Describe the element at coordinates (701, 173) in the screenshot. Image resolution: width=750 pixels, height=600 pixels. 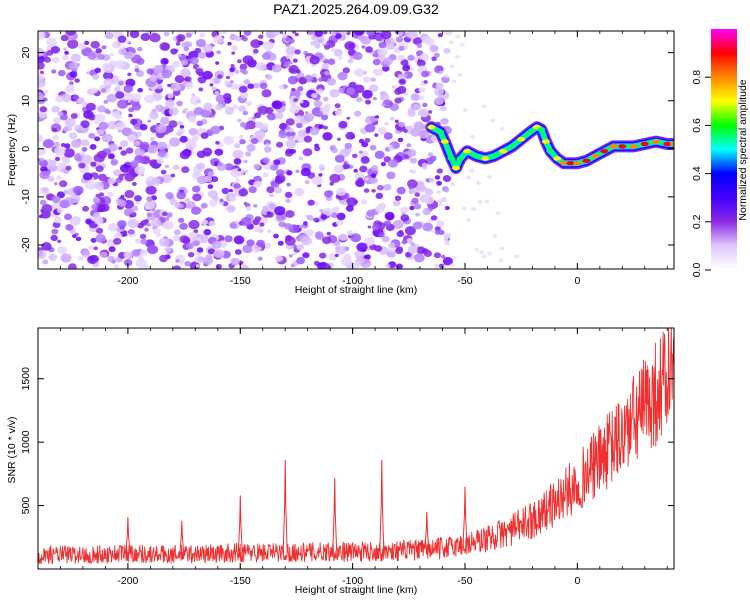
I see `colorbar-ticks: 0.0 0.2 0.4 0.6 0.8` at that location.